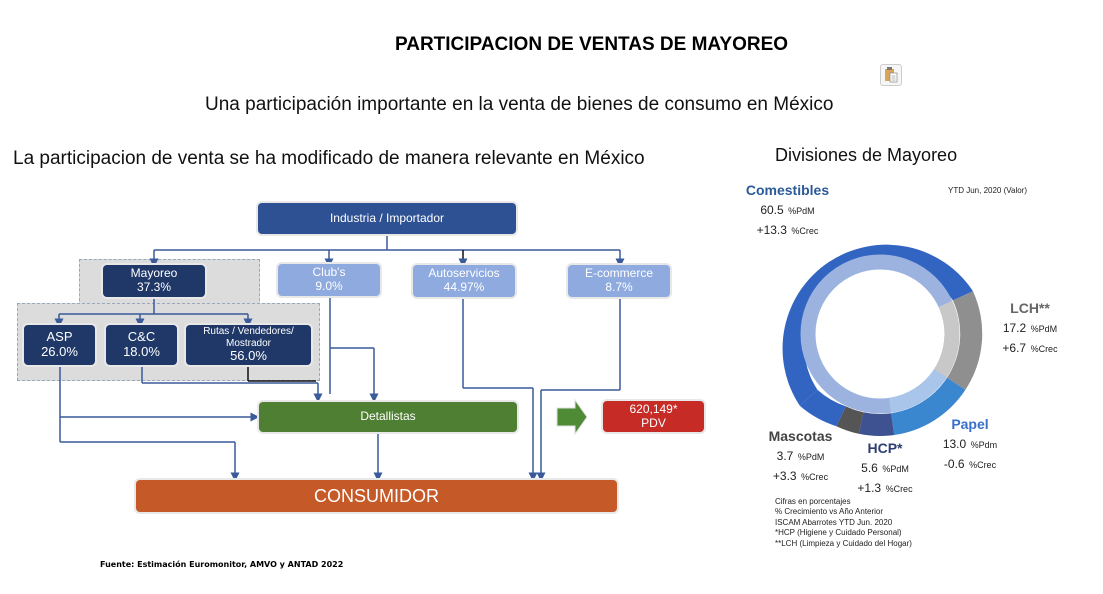 This screenshot has width=1103, height=594. Describe the element at coordinates (154, 287) in the screenshot. I see `mayoreo-value: 37.3%` at that location.